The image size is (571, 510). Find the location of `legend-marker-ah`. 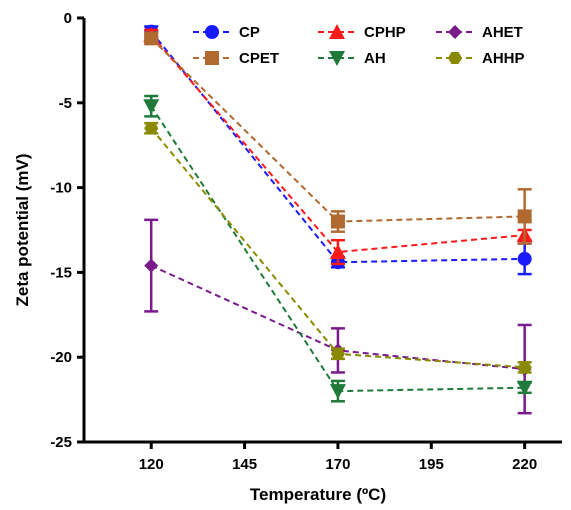

legend-marker-ah is located at coordinates (337, 58).